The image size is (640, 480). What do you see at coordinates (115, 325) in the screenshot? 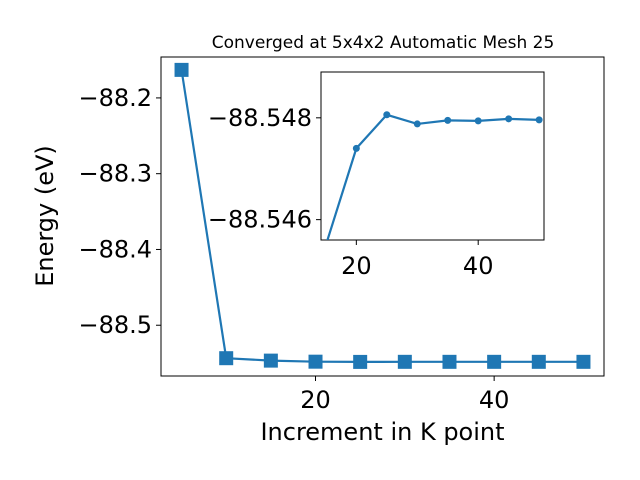
I see `y-tick-label: −88.5` at bounding box center [115, 325].